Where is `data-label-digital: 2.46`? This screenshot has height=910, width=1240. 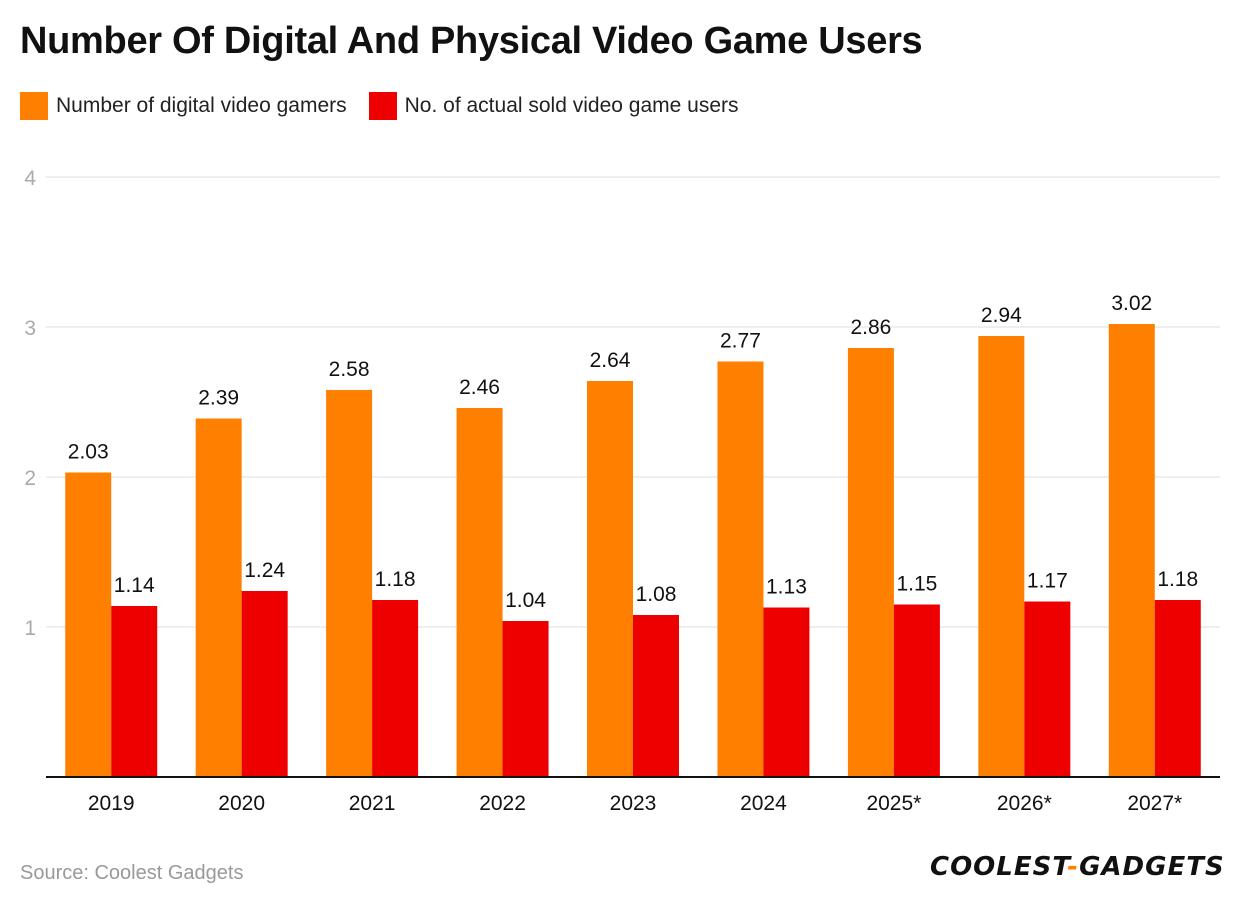 data-label-digital: 2.46 is located at coordinates (479, 387).